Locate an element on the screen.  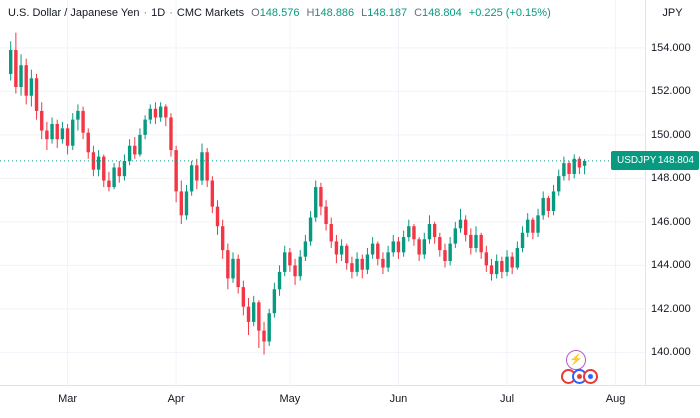
price-tick-label: 152.000 is located at coordinates (671, 91).